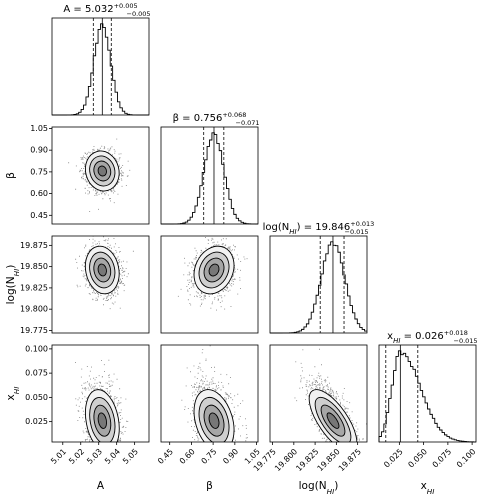 This screenshot has height=499, width=499. What do you see at coordinates (39, 171) in the screenshot?
I see `y-tick-label: 0.75` at bounding box center [39, 171].